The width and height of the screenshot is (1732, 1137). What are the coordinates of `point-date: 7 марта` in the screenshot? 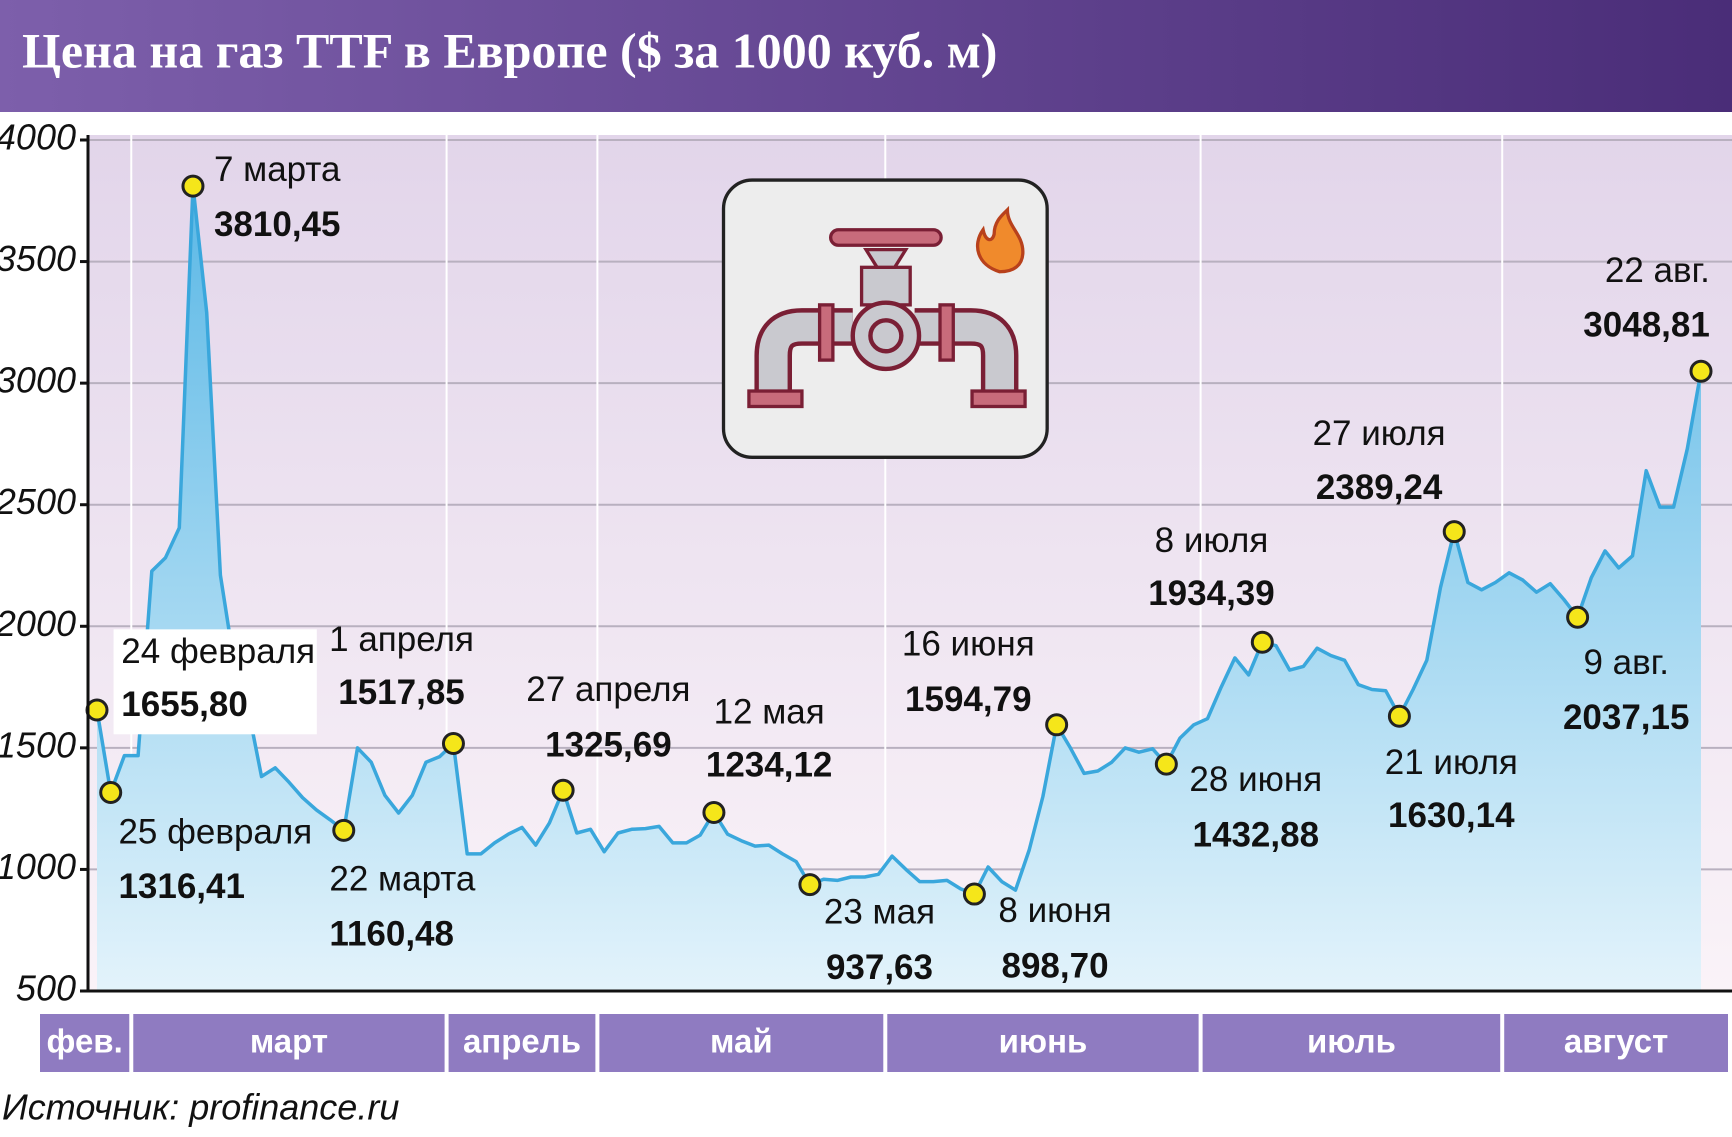 It's located at (277, 169).